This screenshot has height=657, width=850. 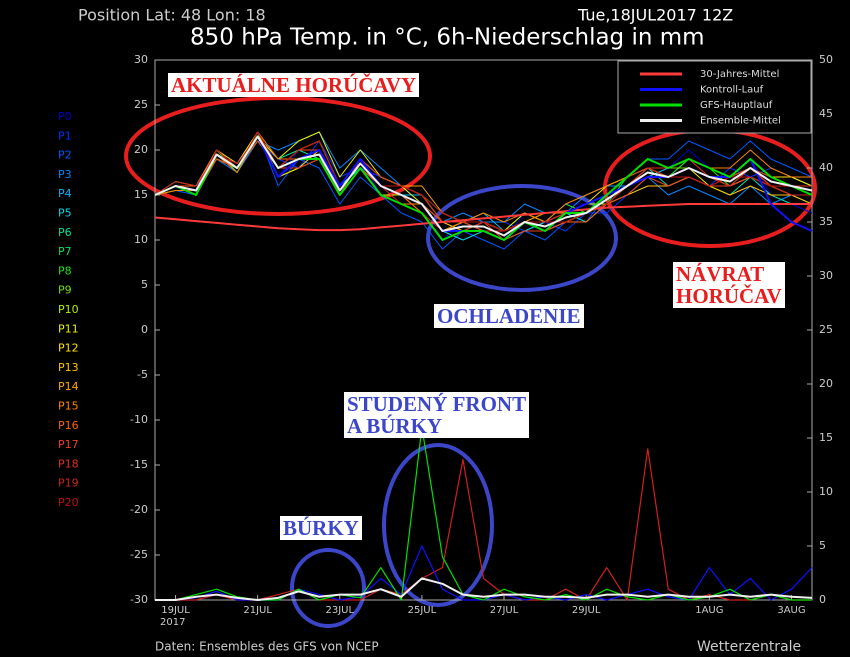 What do you see at coordinates (65, 232) in the screenshot?
I see `member-label: P6` at bounding box center [65, 232].